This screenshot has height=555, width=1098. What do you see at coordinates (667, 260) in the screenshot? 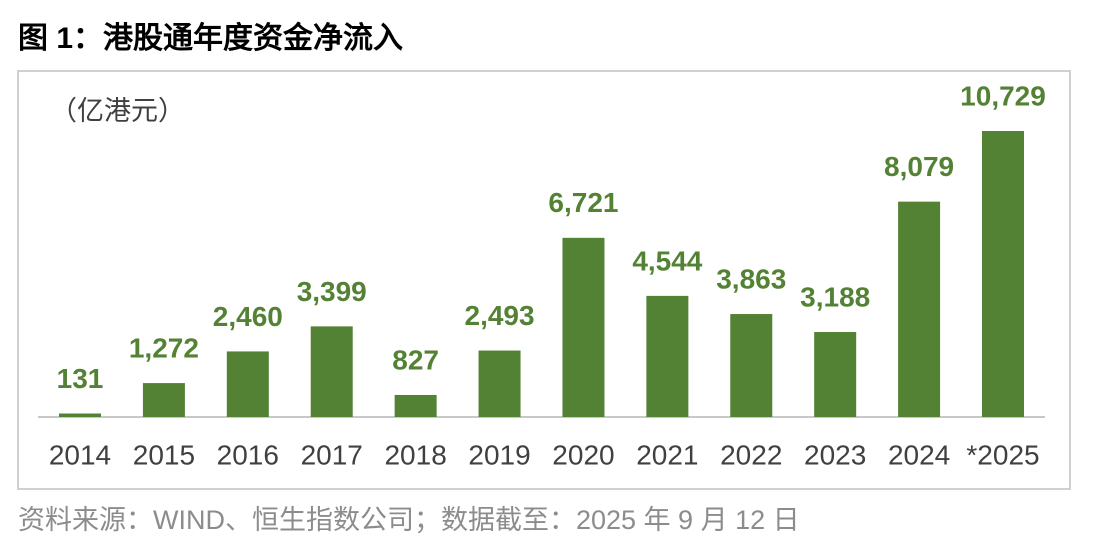
I see `value-label: 4,544` at bounding box center [667, 260].